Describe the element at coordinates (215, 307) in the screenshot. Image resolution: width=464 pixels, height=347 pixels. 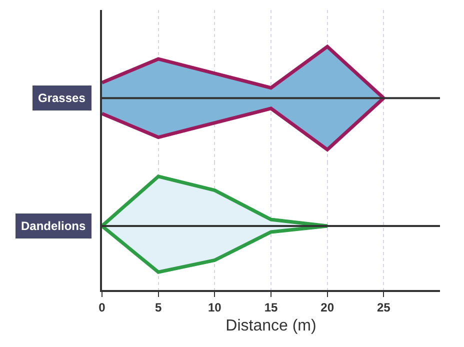
I see `x-tick-label: 10` at that location.